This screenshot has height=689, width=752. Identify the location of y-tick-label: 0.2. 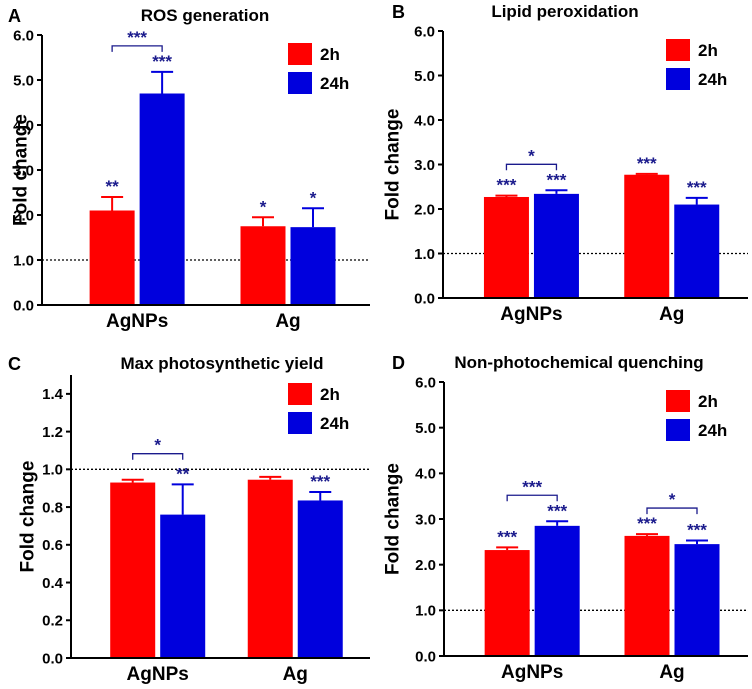
(52, 621).